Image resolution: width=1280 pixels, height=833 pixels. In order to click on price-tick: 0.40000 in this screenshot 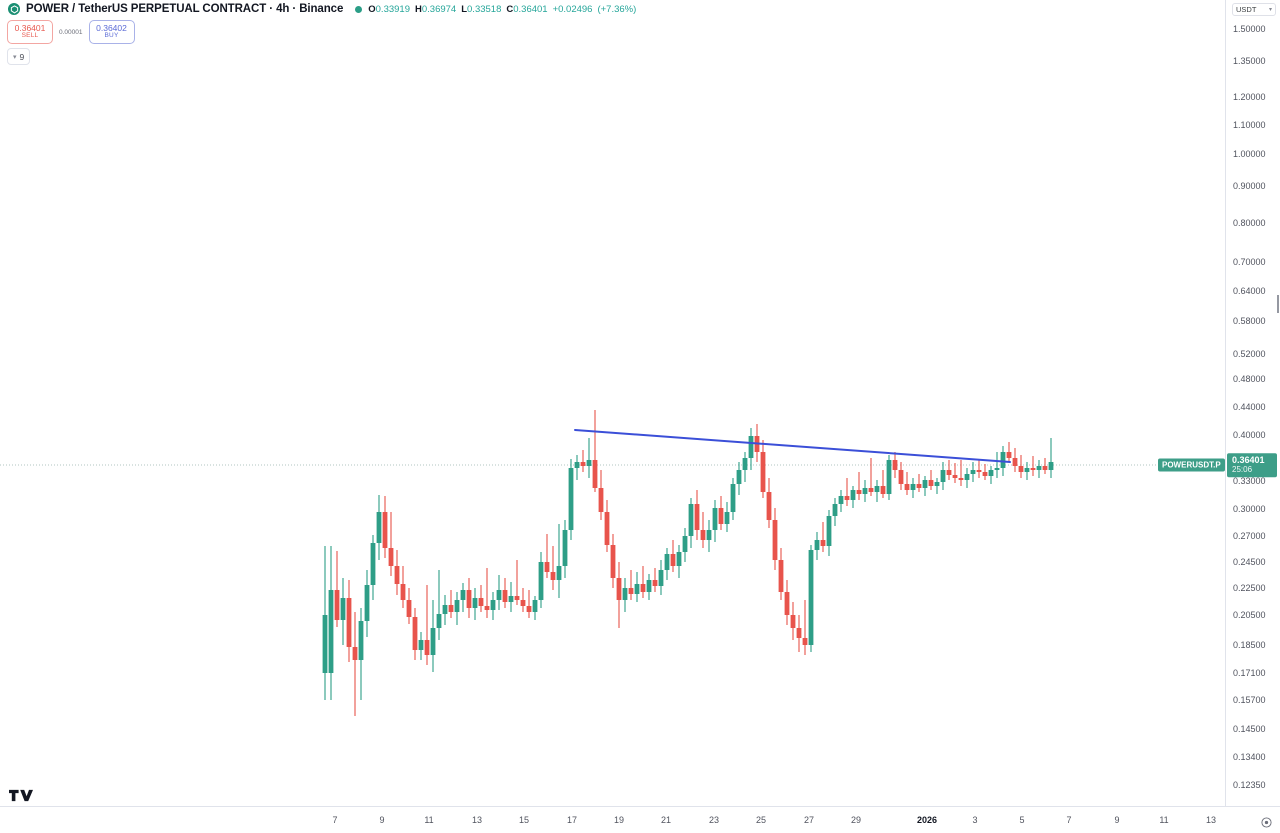, I will do `click(1249, 435)`.